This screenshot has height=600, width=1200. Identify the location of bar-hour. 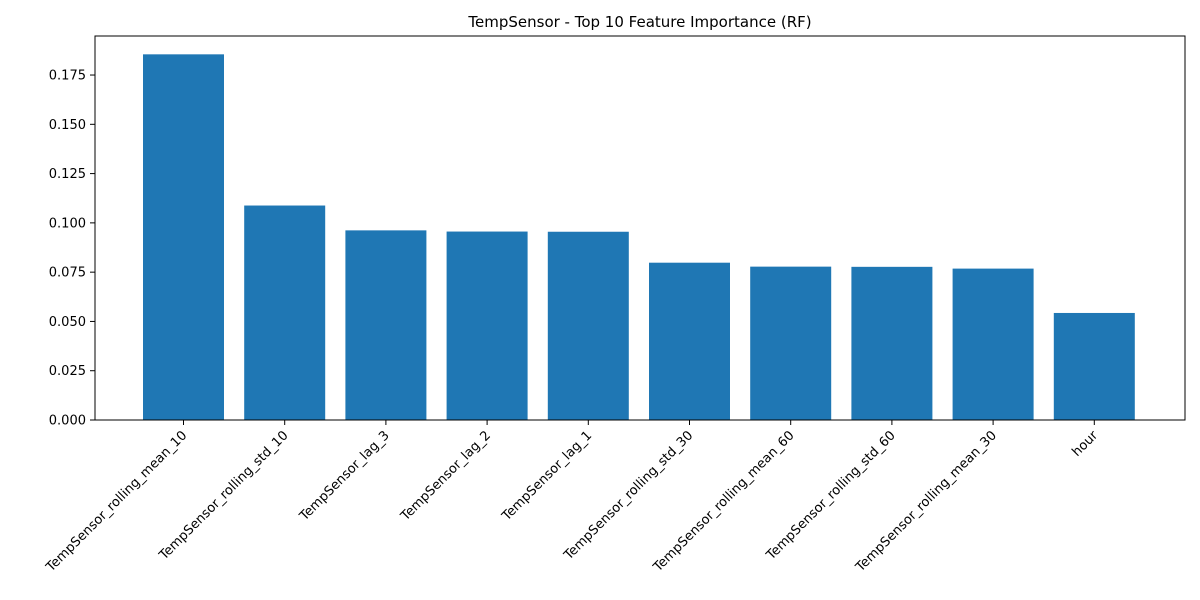
(1094, 366).